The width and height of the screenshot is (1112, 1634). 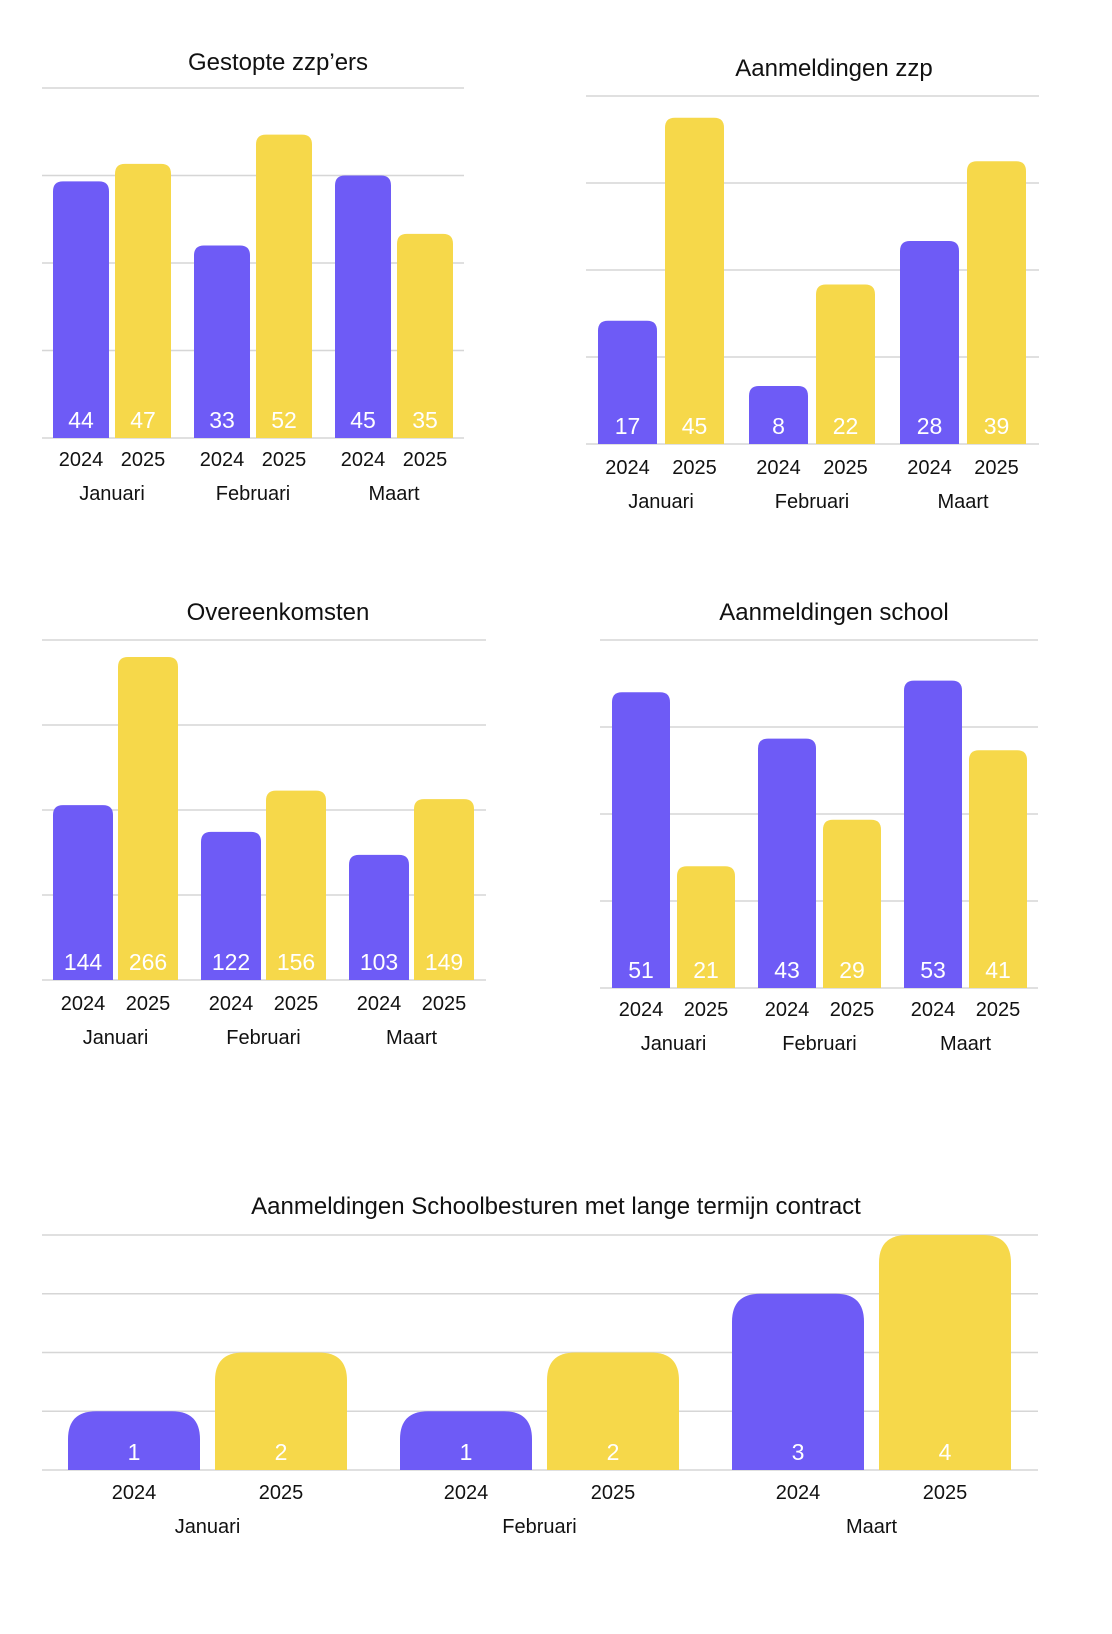 I want to click on data-label: 1, so click(x=466, y=1452).